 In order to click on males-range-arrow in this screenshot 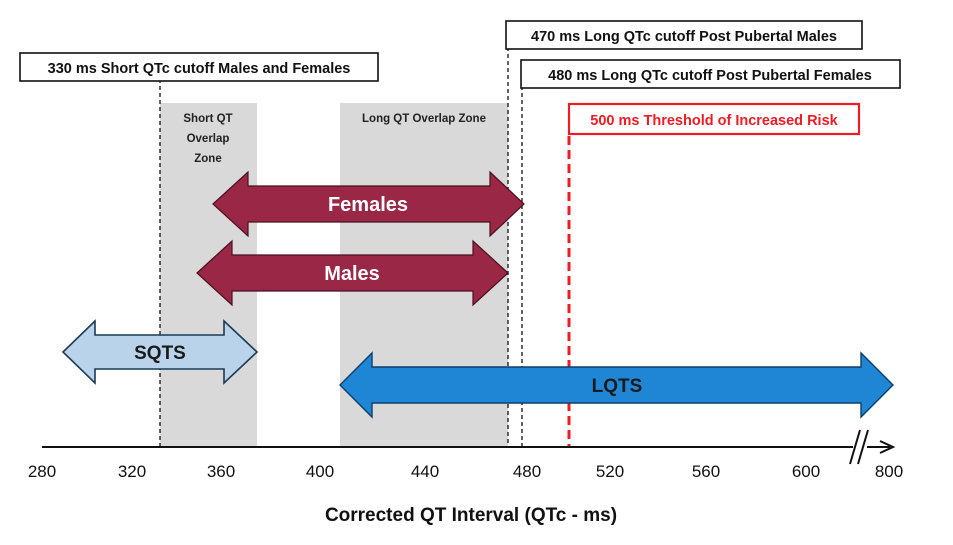, I will do `click(352, 273)`.